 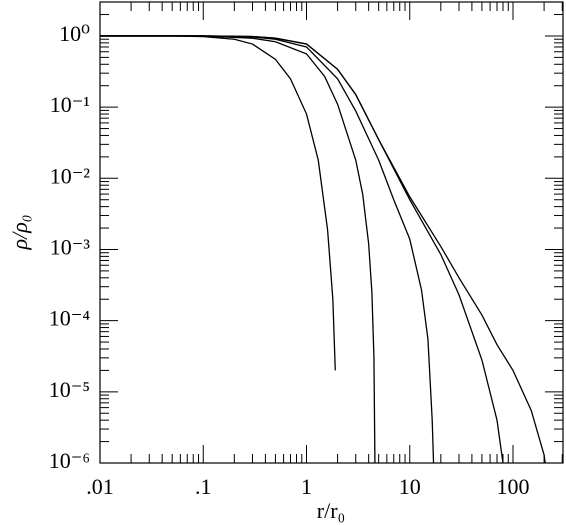 I want to click on y-tick-label: 10⁻², so click(x=70, y=175).